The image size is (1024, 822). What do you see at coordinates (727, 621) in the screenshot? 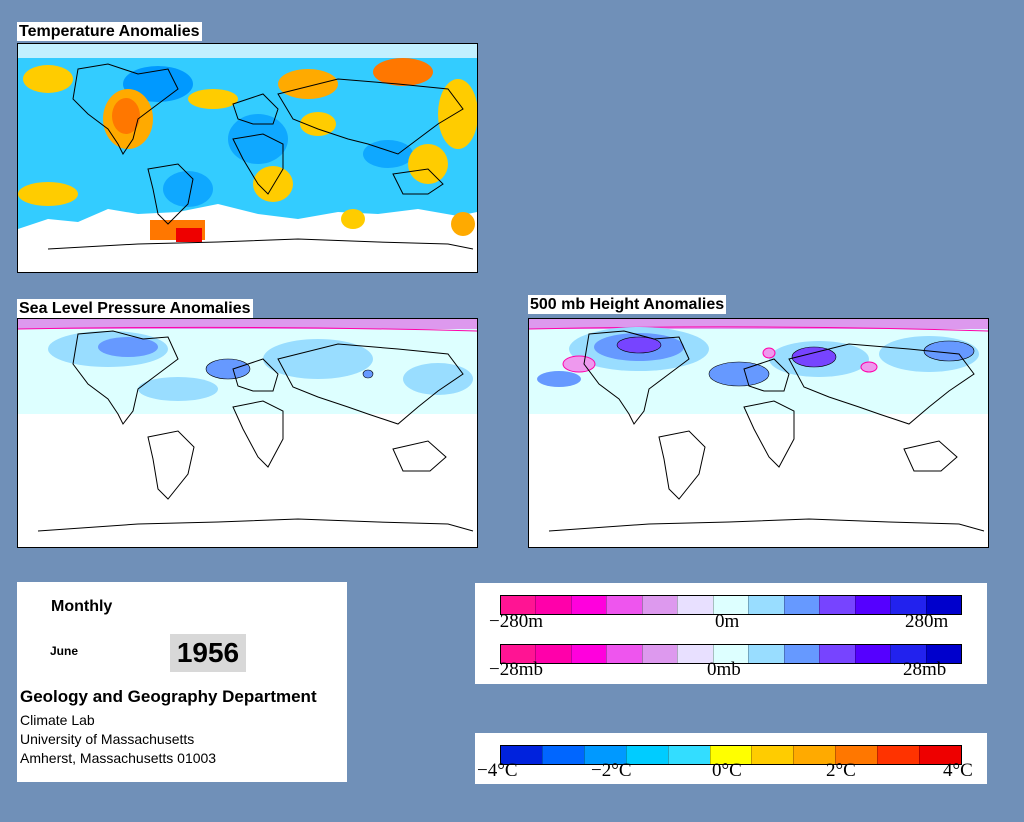
I see `height-label-zero: 0m` at bounding box center [727, 621].